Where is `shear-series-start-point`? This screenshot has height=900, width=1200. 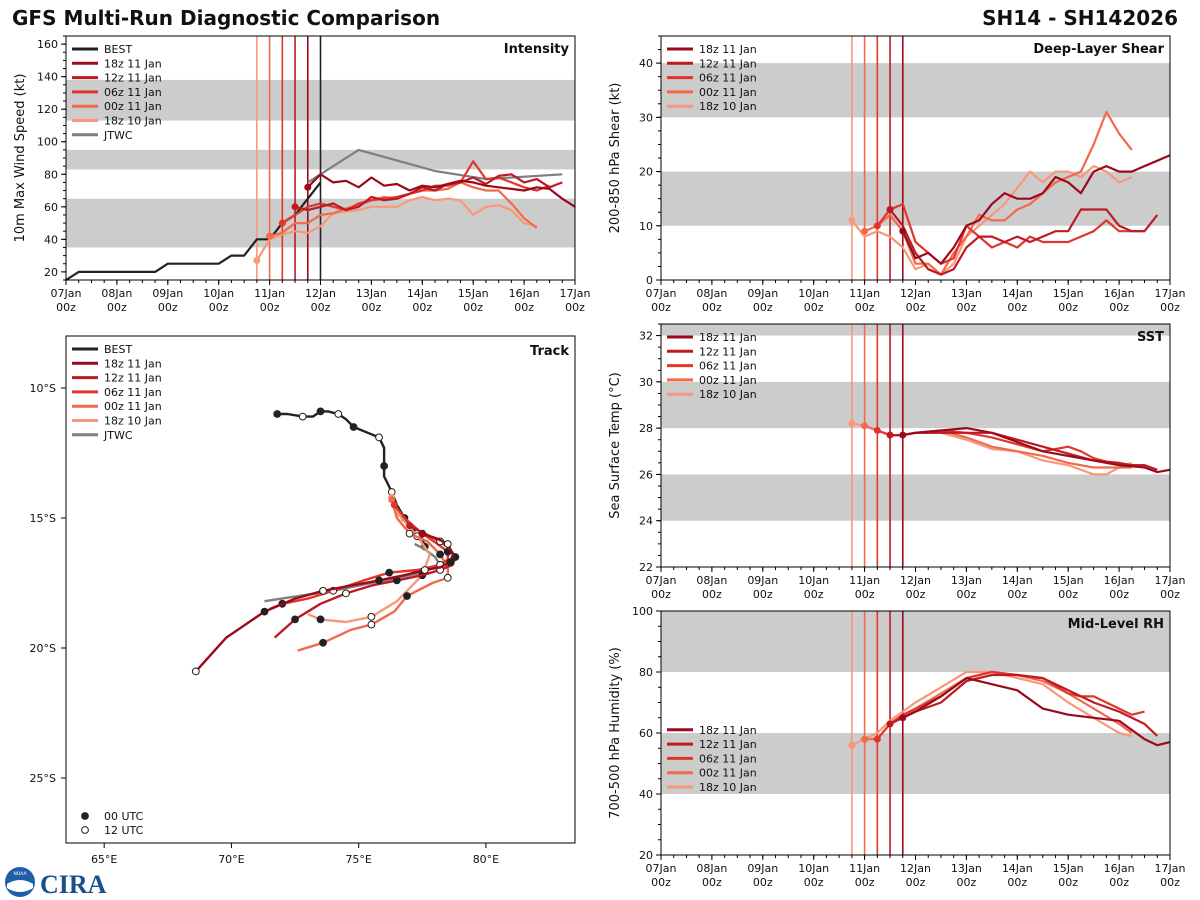
shear-series-start-point is located at coordinates (890, 210).